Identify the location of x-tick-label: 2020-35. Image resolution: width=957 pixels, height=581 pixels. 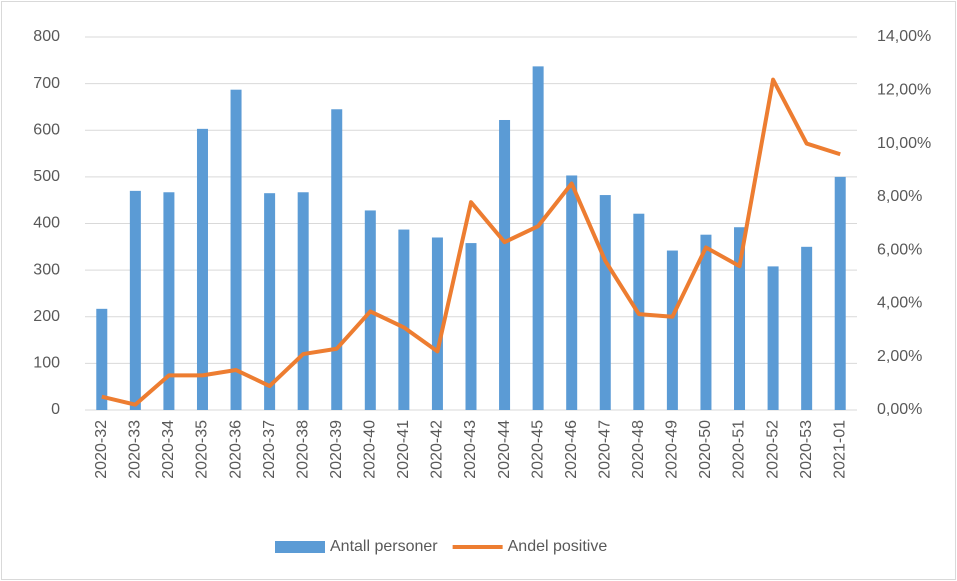
(202, 449).